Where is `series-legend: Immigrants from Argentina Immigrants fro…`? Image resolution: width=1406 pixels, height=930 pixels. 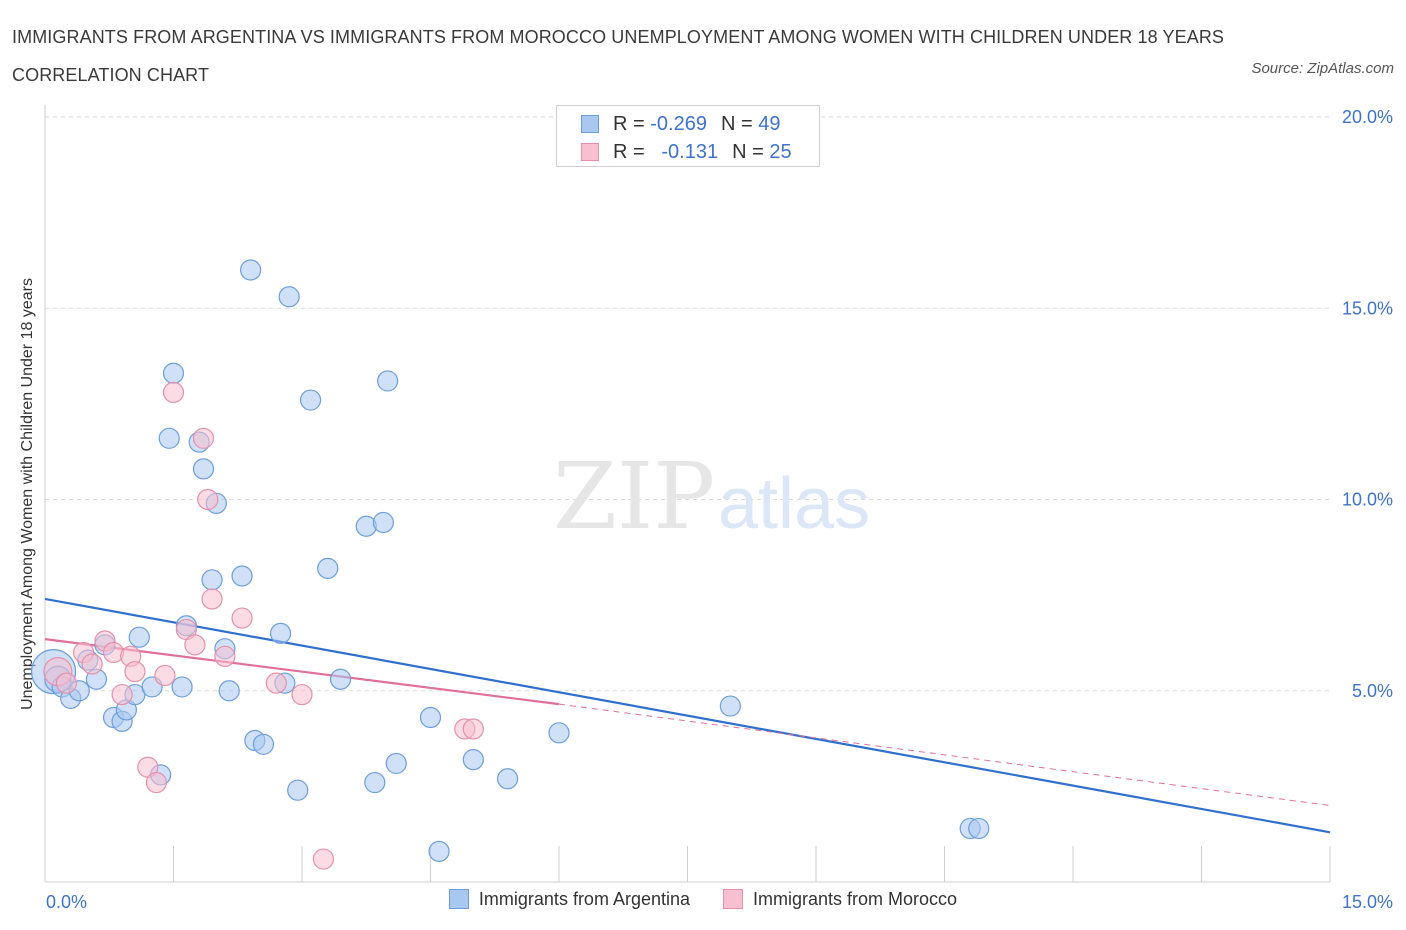 series-legend: Immigrants from Argentina Immigrants fro… is located at coordinates (703, 899).